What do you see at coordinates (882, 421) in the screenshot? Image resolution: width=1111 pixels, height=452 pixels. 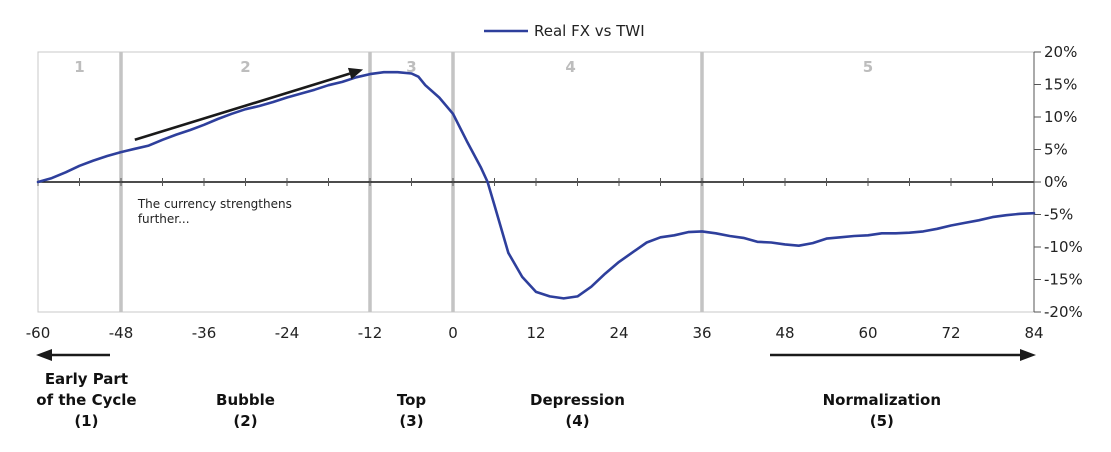 I see `bottom-phase-label: (5)` at bounding box center [882, 421].